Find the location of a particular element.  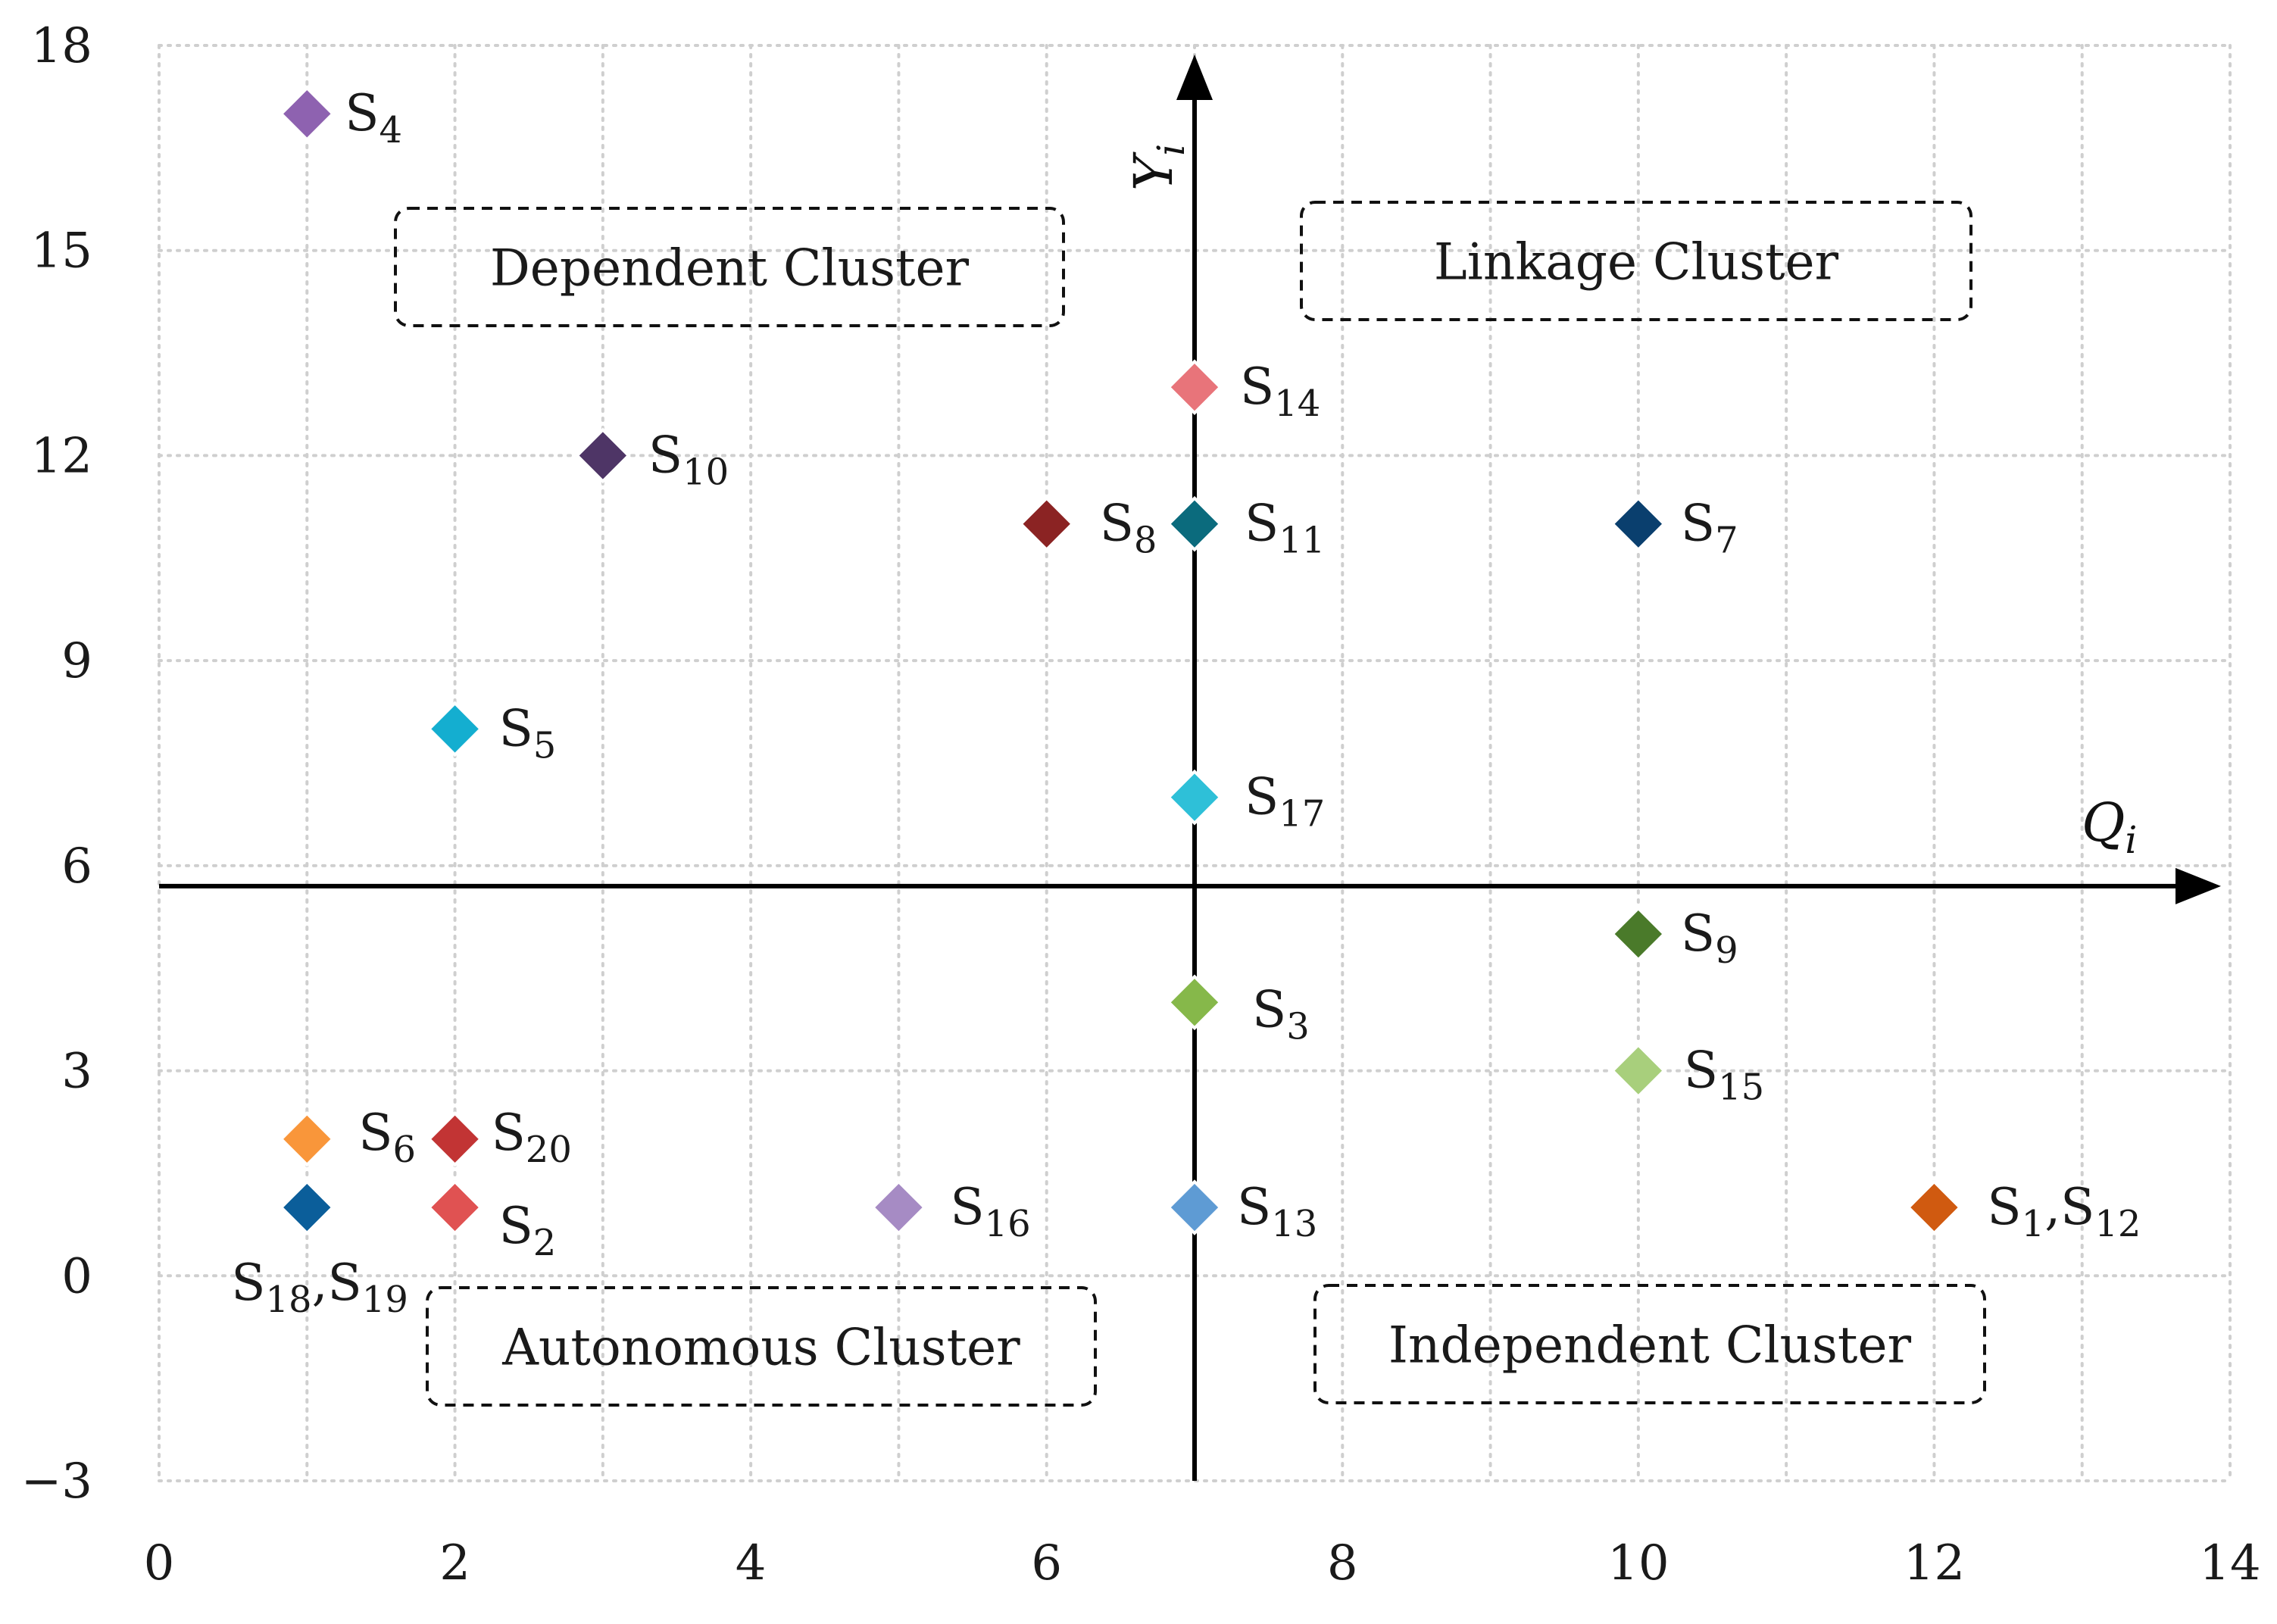

point-label: S1,S12 is located at coordinates (2064, 1211).